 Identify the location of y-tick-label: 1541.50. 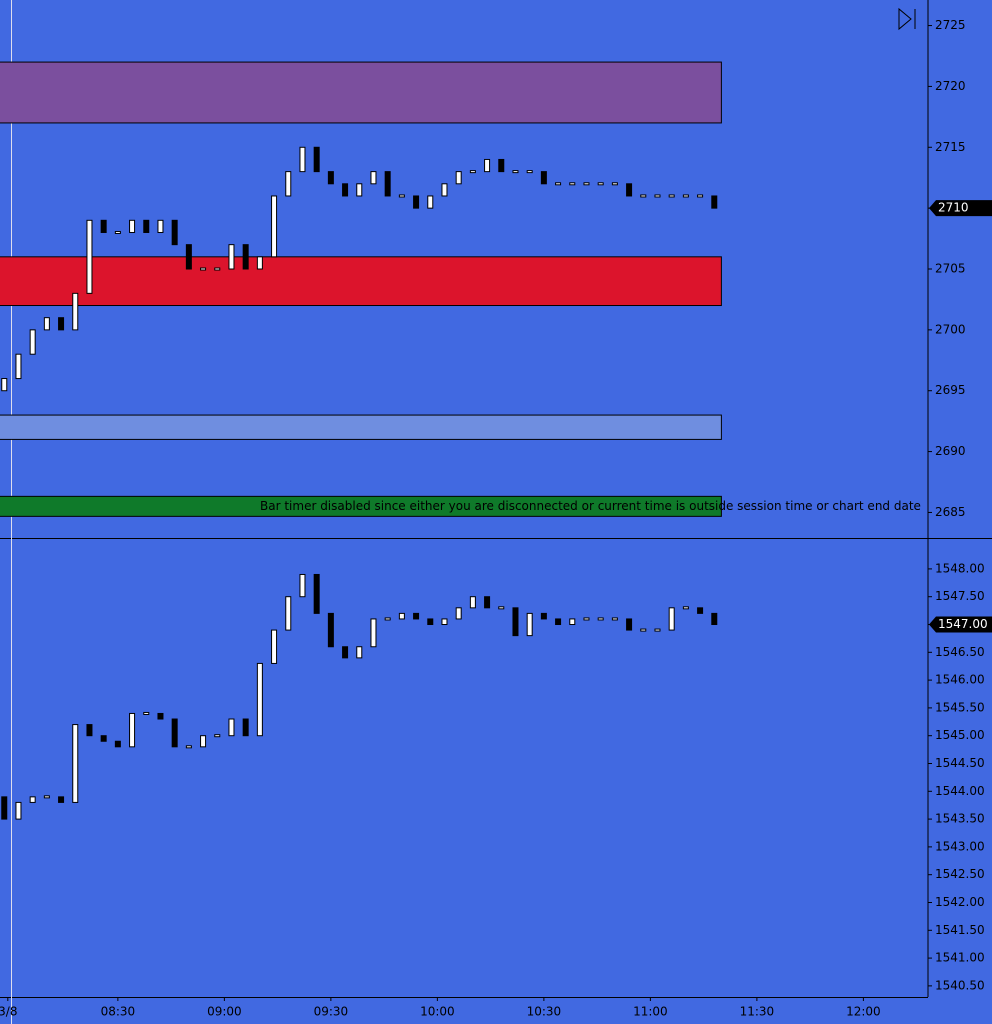
(960, 930).